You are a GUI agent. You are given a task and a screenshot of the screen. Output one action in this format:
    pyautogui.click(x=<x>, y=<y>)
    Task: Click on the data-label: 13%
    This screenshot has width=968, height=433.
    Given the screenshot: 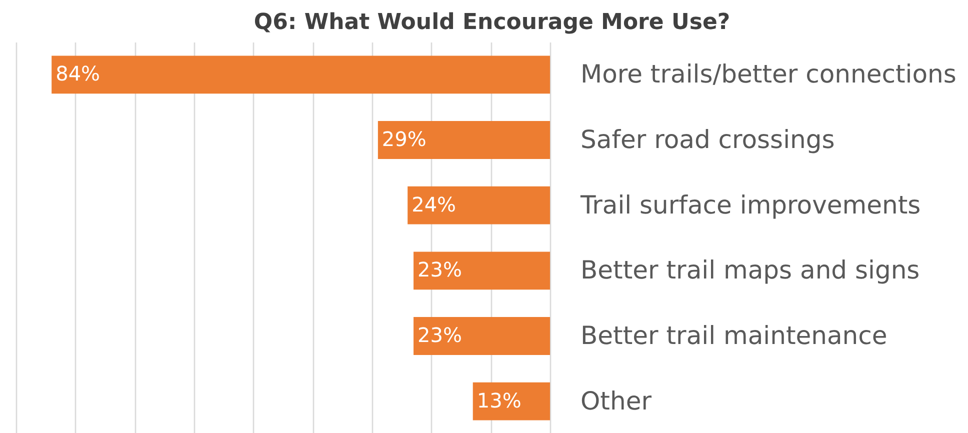 What is the action you would take?
    pyautogui.click(x=499, y=400)
    